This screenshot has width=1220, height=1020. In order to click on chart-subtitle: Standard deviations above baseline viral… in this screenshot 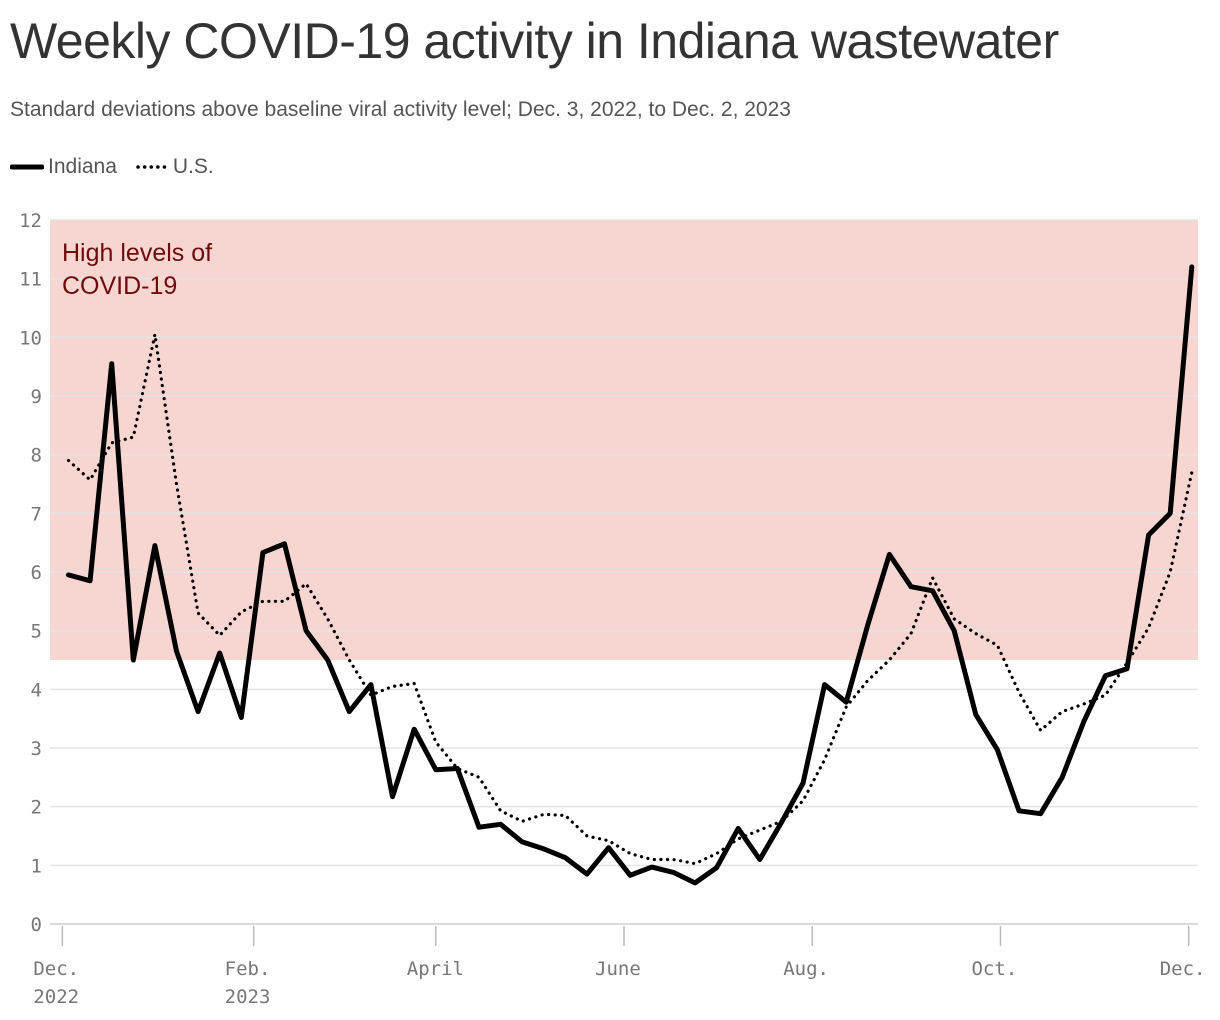, I will do `click(400, 109)`.